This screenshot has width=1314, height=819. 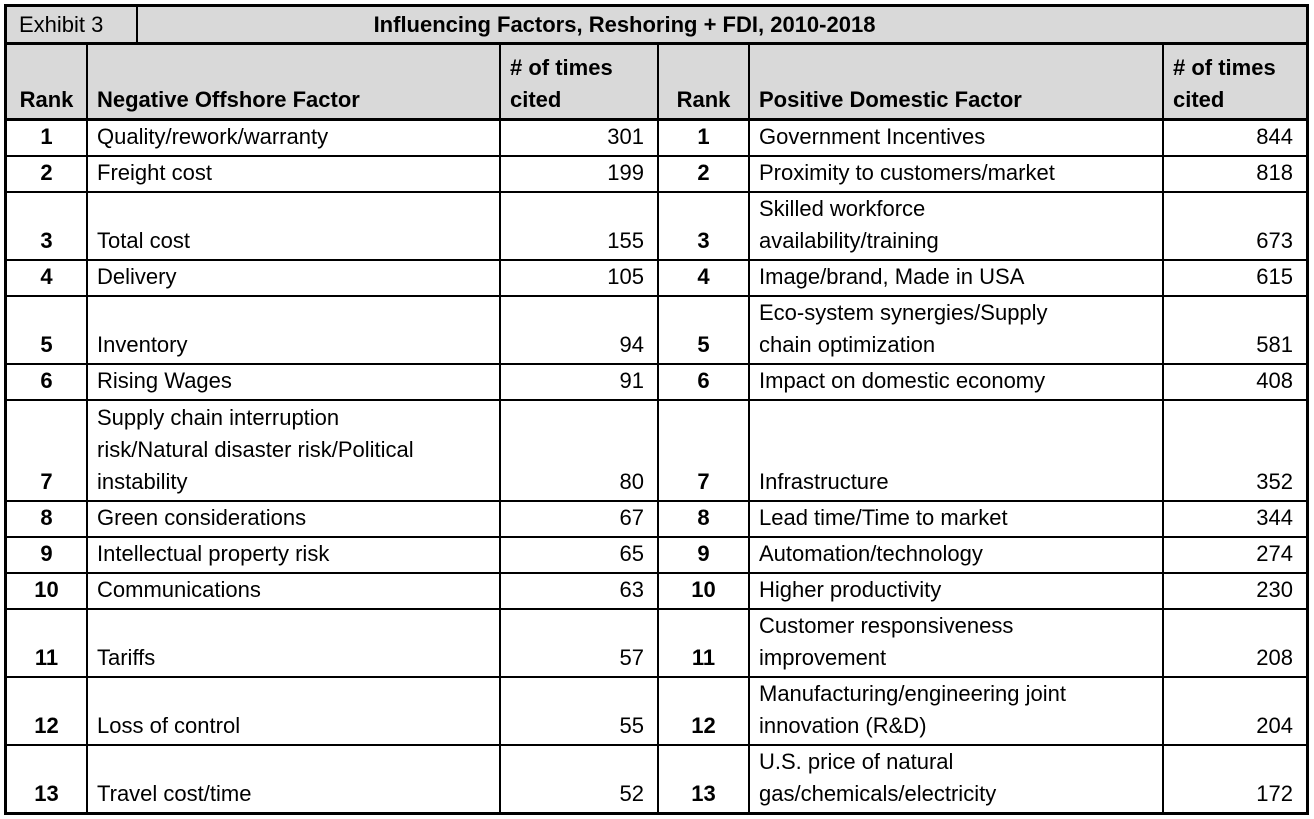 I want to click on negative-factor-cell: Tariffs, so click(x=293, y=642).